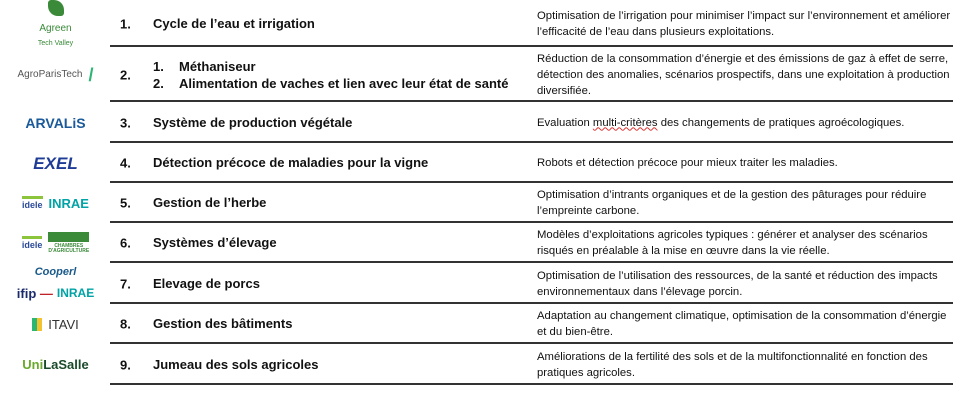  I want to click on row-title: Gestion des bâtiments, so click(223, 323).